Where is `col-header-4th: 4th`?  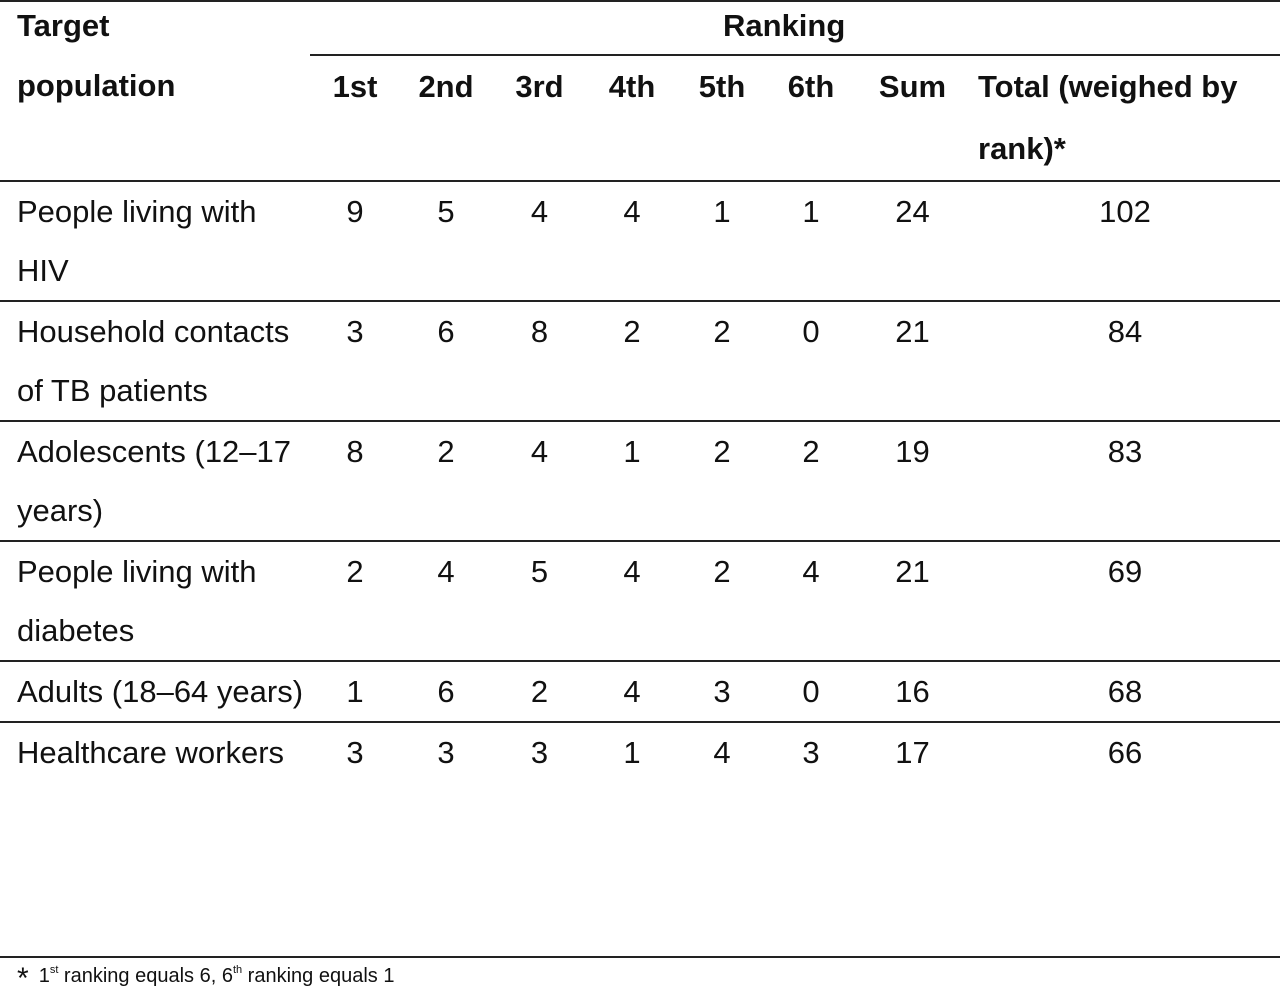
col-header-4th: 4th is located at coordinates (632, 86).